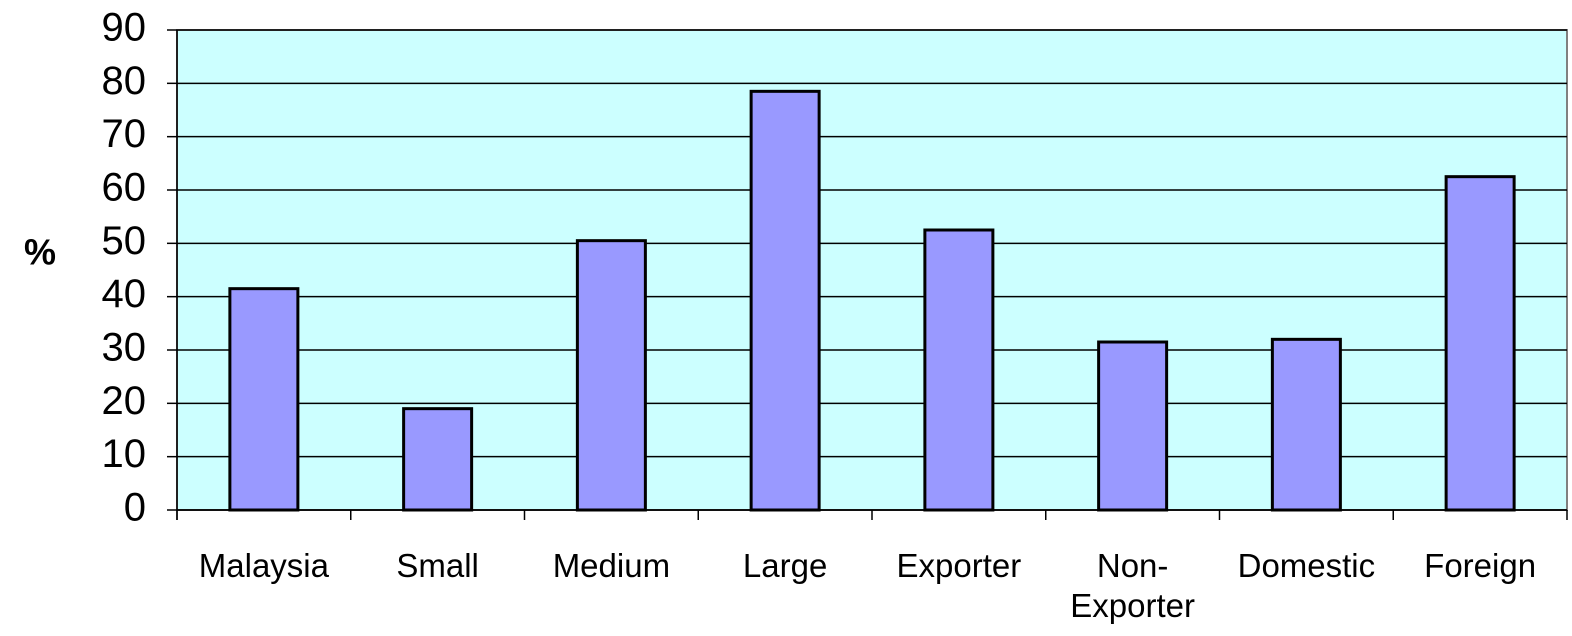  Describe the element at coordinates (124, 294) in the screenshot. I see `y-tick-label: 40` at that location.